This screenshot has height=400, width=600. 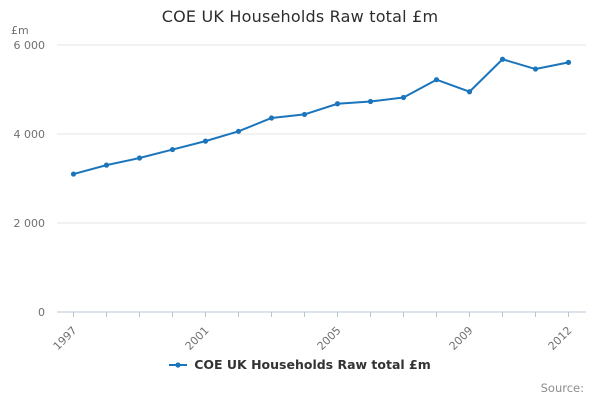 I want to click on source-label: Source:, so click(x=562, y=388).